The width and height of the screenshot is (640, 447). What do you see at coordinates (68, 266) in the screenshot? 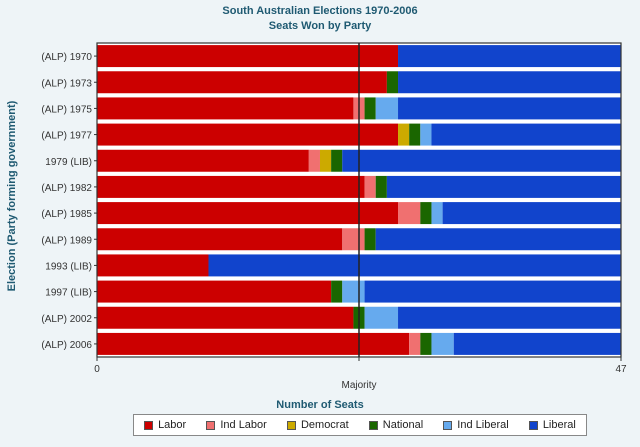
I see `y-tick-label: 1993 (LIB)` at bounding box center [68, 266].